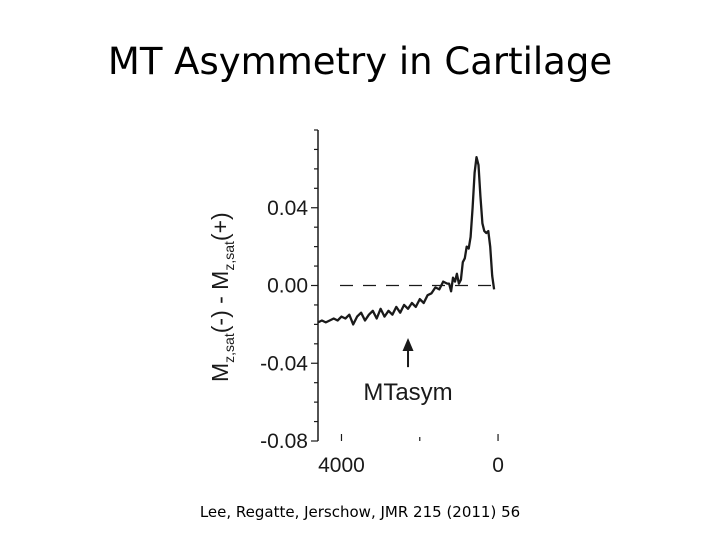 This screenshot has width=720, height=540. Describe the element at coordinates (287, 208) in the screenshot. I see `y-tick-label: 0.04` at that location.